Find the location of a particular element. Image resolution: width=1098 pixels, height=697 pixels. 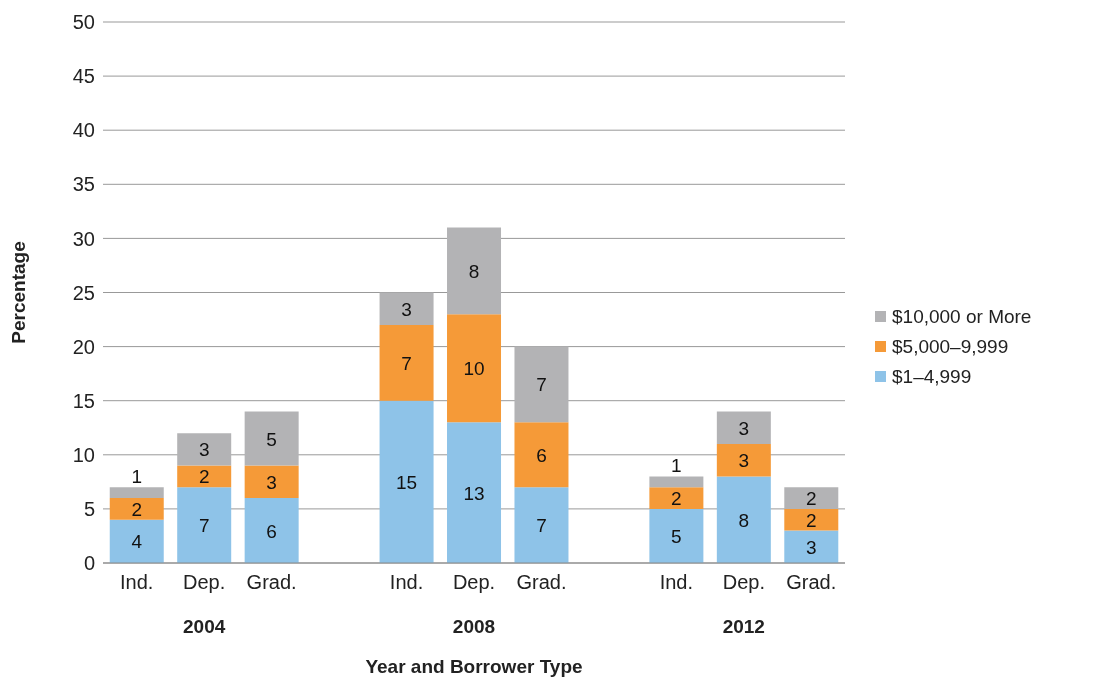

y-tick-label: 25 is located at coordinates (83, 292).